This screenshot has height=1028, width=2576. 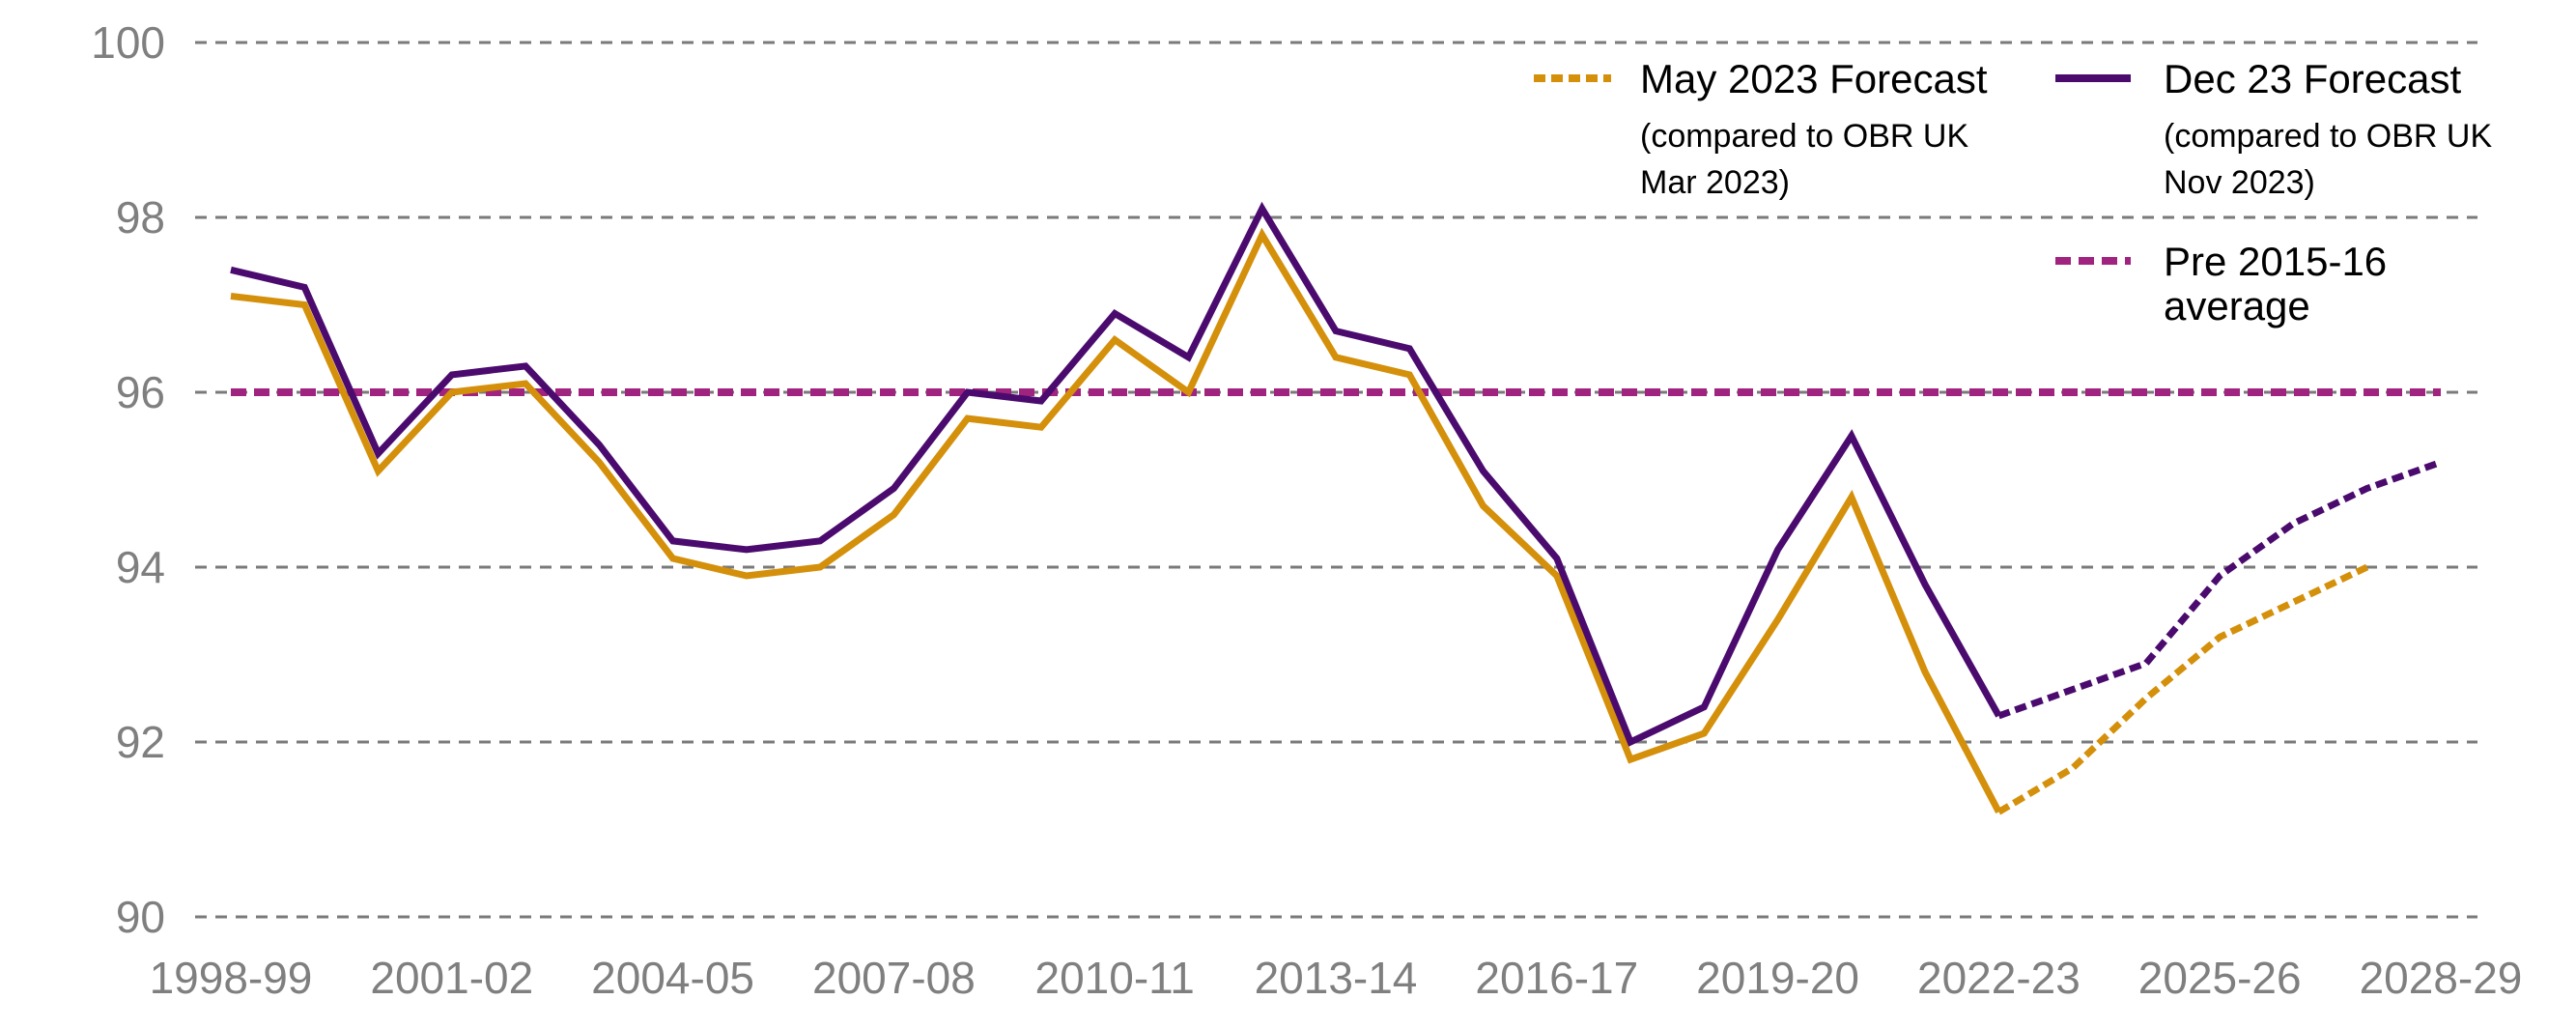 What do you see at coordinates (140, 567) in the screenshot?
I see `y-tick-label: 94` at bounding box center [140, 567].